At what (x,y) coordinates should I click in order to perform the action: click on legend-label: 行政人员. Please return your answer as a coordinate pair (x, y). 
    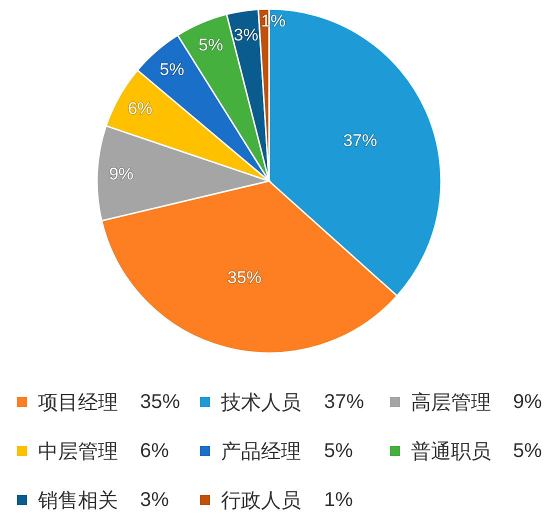
    Looking at the image, I should click on (261, 500).